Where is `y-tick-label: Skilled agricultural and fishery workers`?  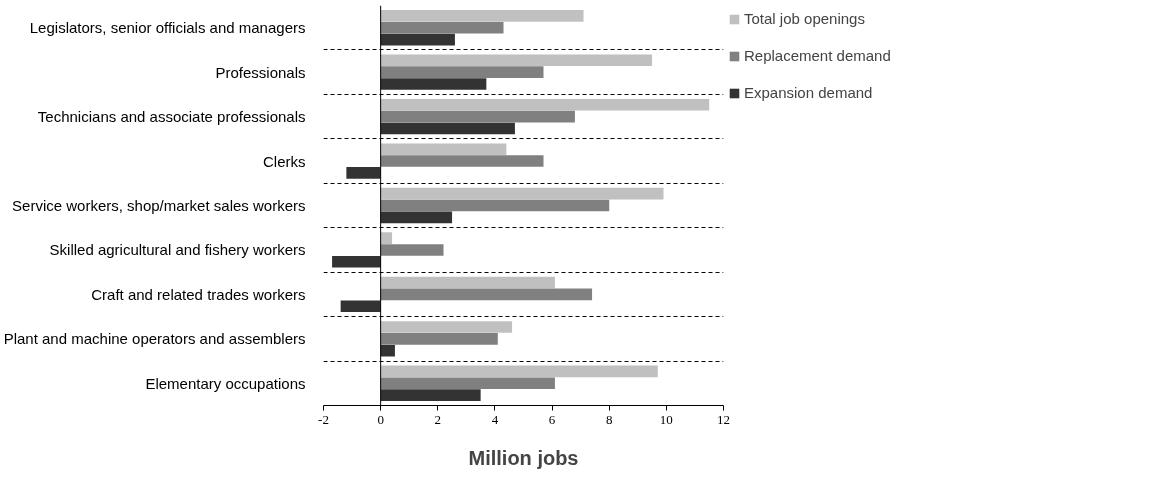
y-tick-label: Skilled agricultural and fishery workers is located at coordinates (177, 250).